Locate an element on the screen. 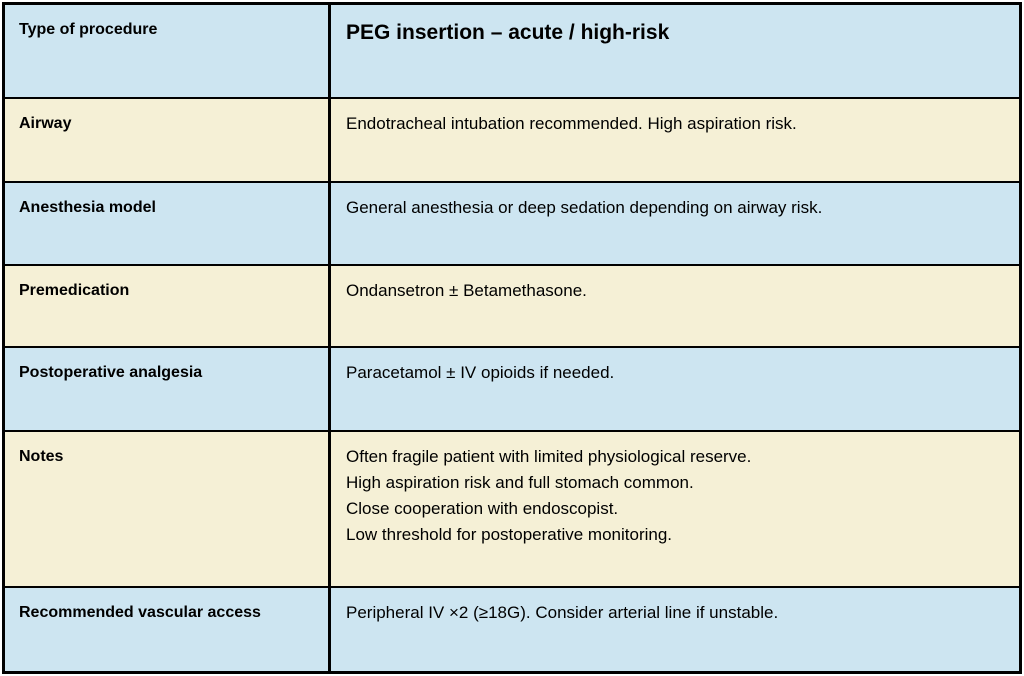 The height and width of the screenshot is (676, 1024). row-label-notes: Notes is located at coordinates (168, 509).